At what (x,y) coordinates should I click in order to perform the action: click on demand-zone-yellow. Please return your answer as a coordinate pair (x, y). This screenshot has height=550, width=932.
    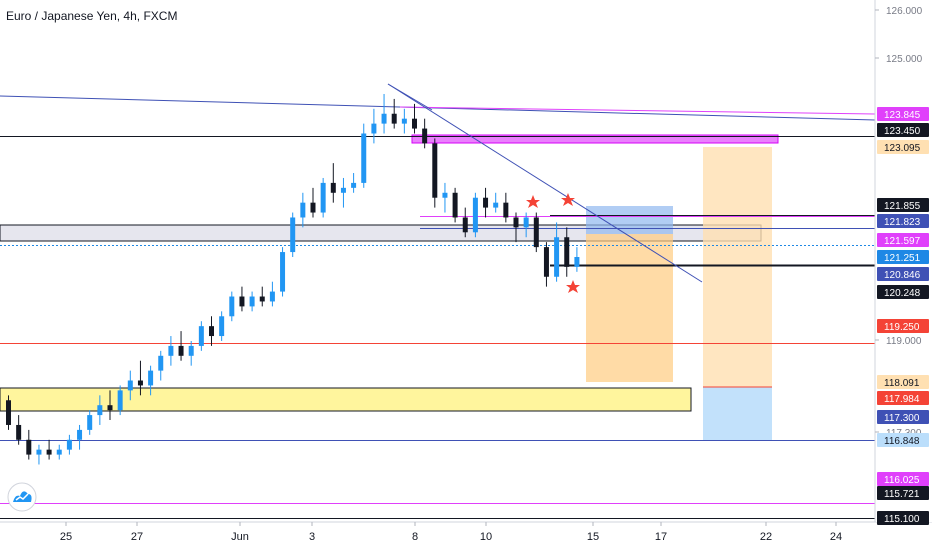
    Looking at the image, I should click on (346, 399).